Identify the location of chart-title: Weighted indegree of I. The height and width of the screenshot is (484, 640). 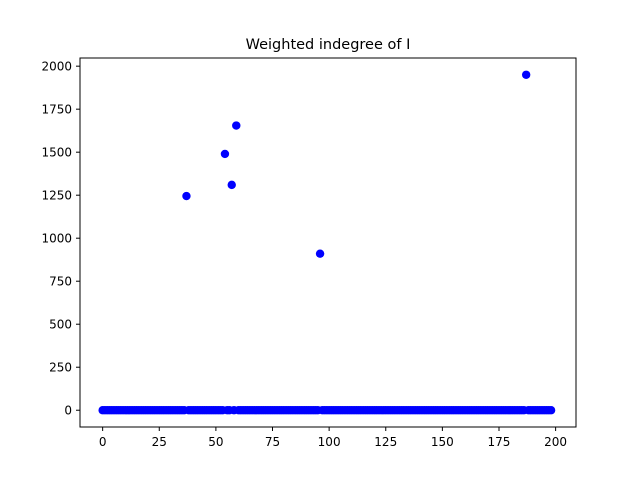
(328, 45).